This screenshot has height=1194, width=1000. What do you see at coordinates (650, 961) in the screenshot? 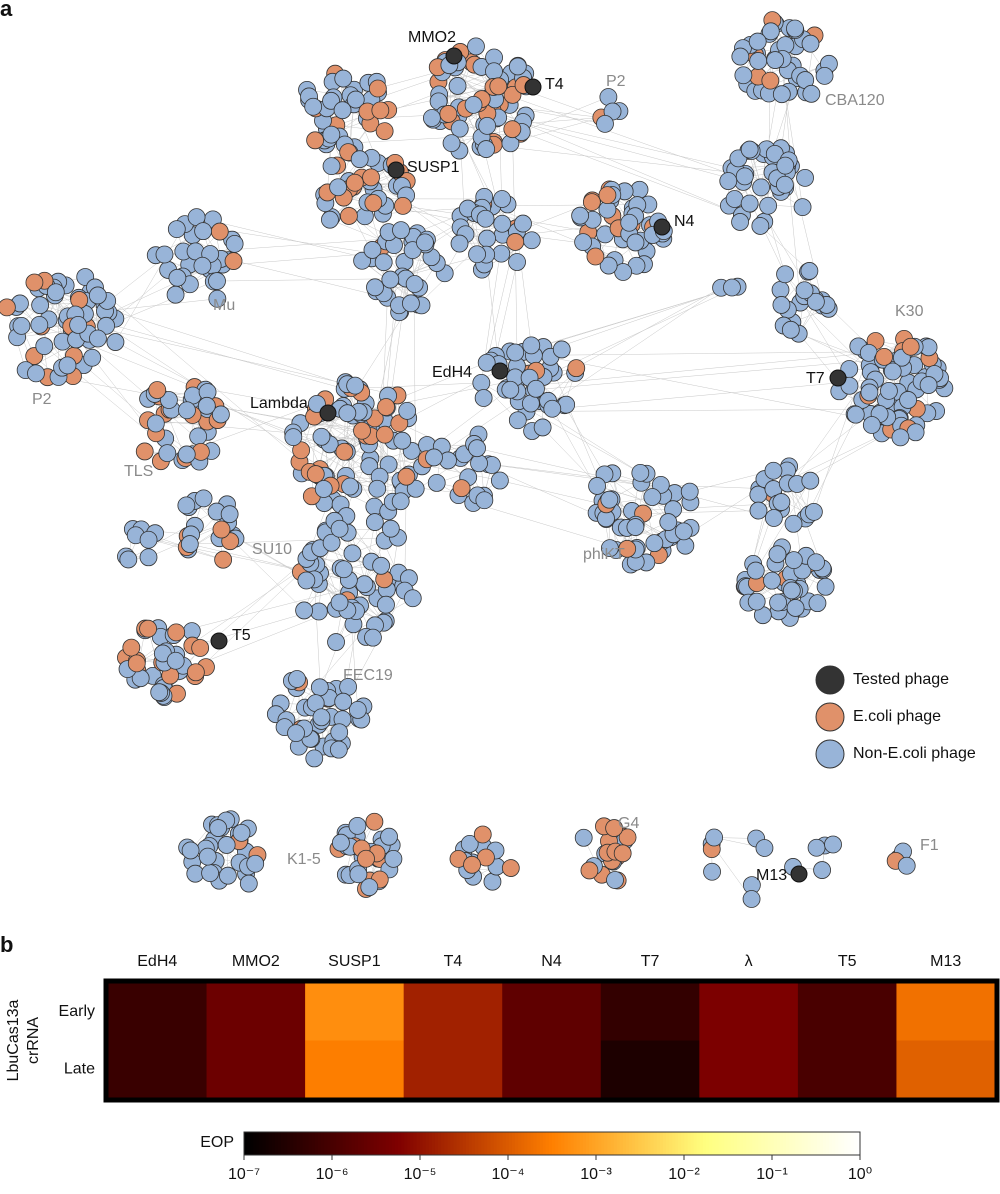
I see `column-label: T7` at bounding box center [650, 961].